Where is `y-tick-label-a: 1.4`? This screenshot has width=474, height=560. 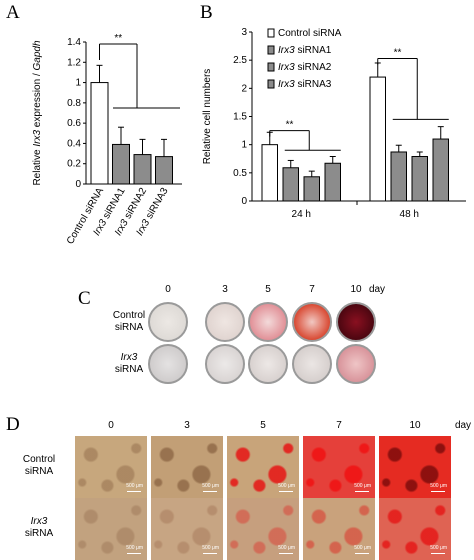
y-tick-label-a: 1.4 is located at coordinates (74, 42).